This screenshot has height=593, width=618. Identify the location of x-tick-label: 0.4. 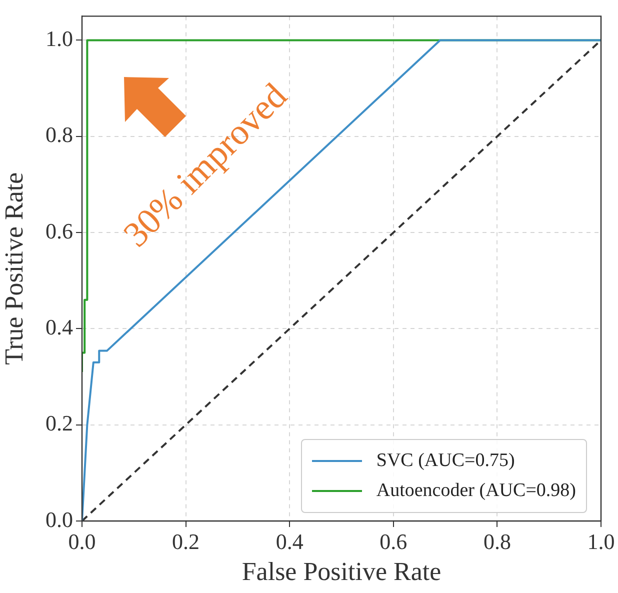
(290, 541).